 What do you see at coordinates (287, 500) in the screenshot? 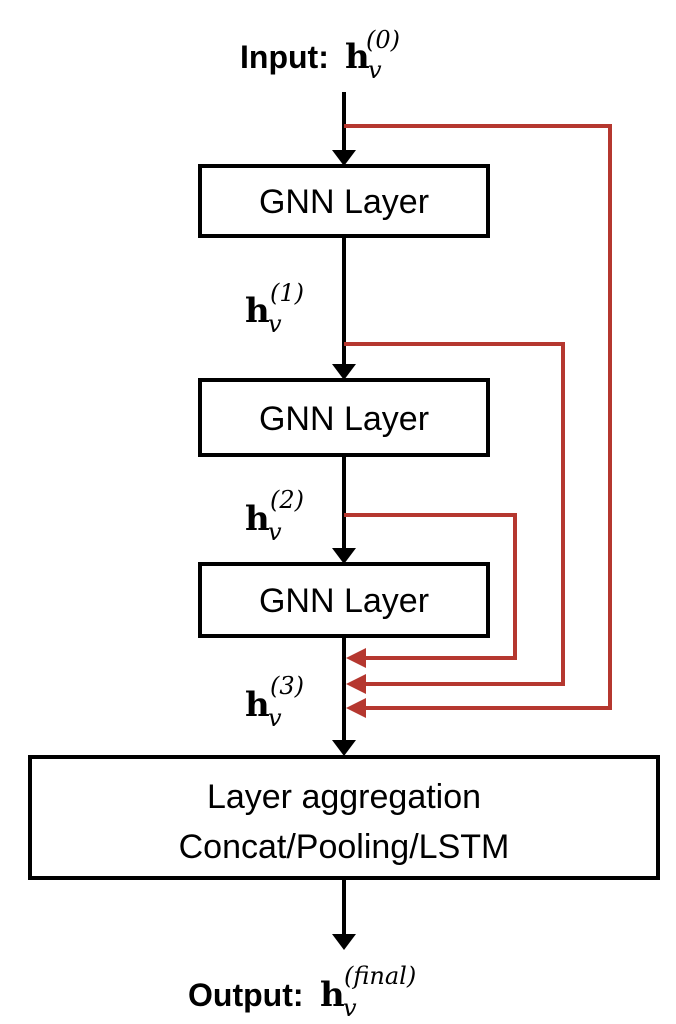
I see `hidden-2-superscript: (2)` at bounding box center [287, 500].